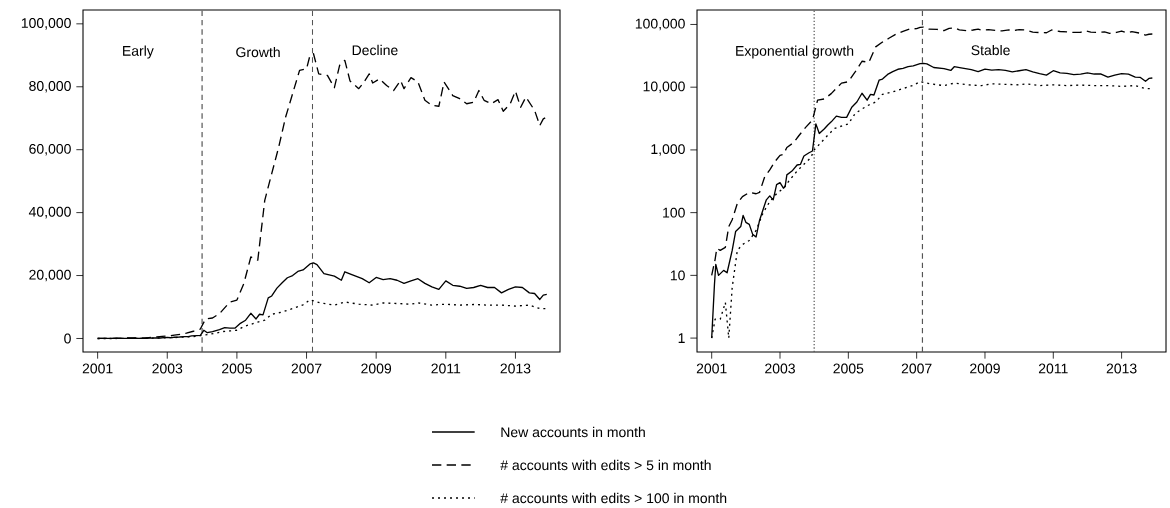 This screenshot has width=1170, height=508. What do you see at coordinates (990, 50) in the screenshot?
I see `annotation: Stable` at bounding box center [990, 50].